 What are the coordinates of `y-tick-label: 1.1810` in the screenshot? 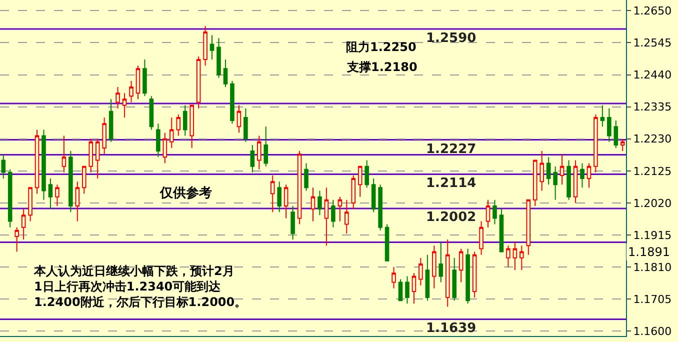 It's located at (652, 267).